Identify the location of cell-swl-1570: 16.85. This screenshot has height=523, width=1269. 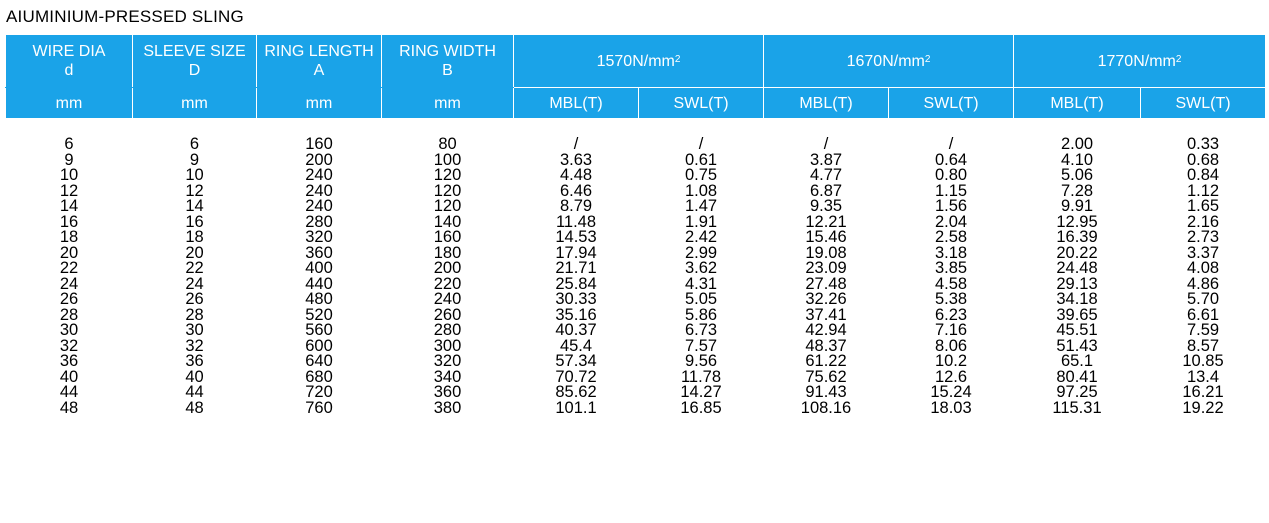
(701, 407).